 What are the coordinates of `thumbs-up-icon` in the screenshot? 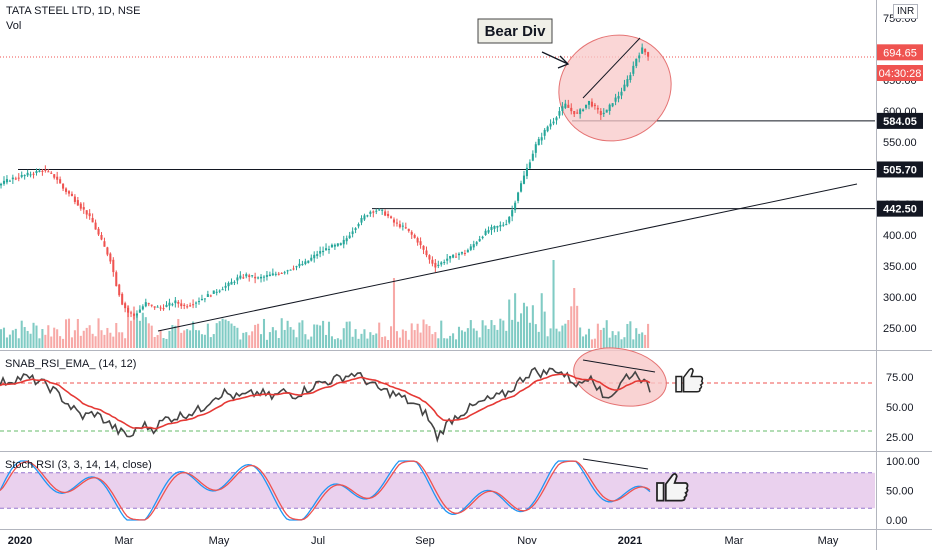 It's located at (689, 380).